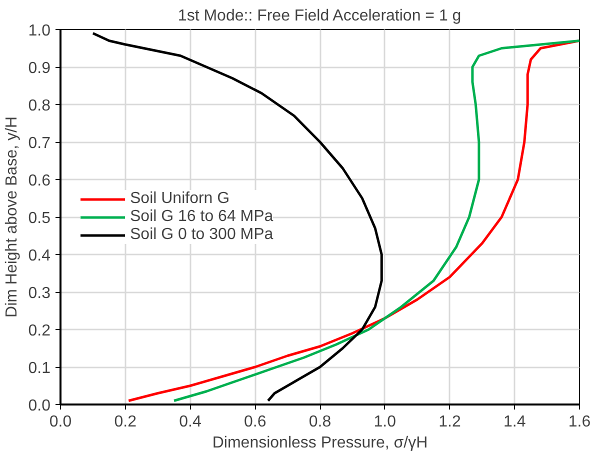 This screenshot has height=456, width=606. Describe the element at coordinates (39, 256) in the screenshot. I see `y-tick-label: 0.4` at that location.